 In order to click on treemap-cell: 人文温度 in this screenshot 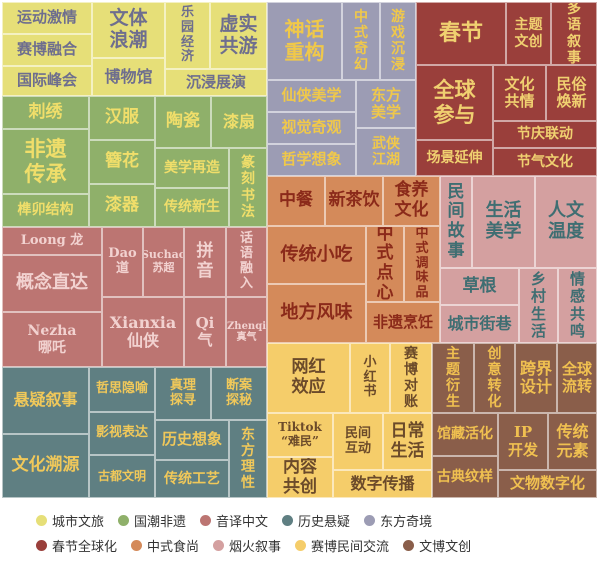, I will do `click(566, 222)`.